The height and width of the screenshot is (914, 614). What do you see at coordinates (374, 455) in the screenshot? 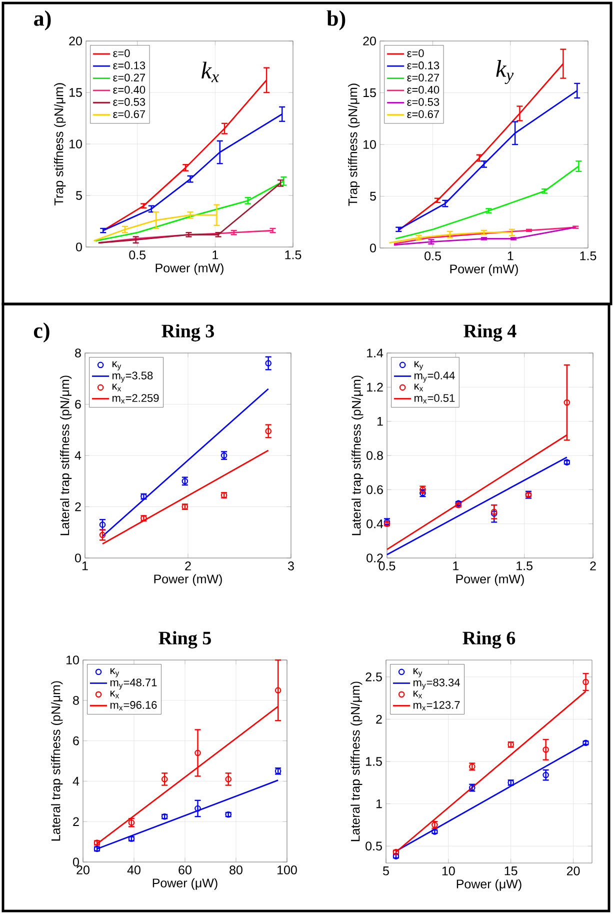
I see `y-tick-label: 0.8` at bounding box center [374, 455].